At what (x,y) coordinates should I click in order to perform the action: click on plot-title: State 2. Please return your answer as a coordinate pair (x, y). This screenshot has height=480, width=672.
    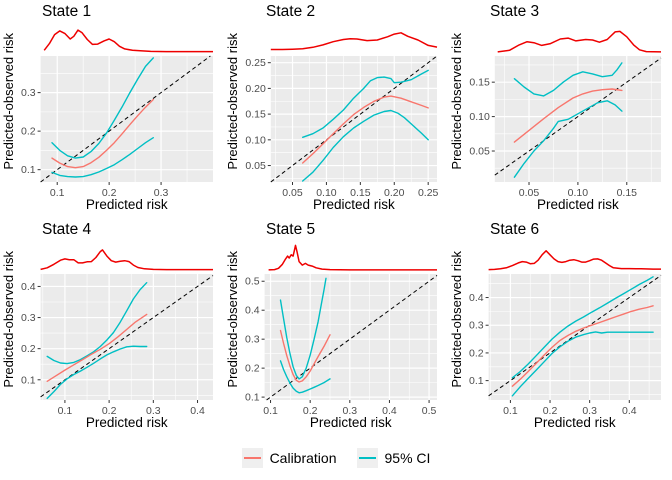
    Looking at the image, I should click on (291, 11).